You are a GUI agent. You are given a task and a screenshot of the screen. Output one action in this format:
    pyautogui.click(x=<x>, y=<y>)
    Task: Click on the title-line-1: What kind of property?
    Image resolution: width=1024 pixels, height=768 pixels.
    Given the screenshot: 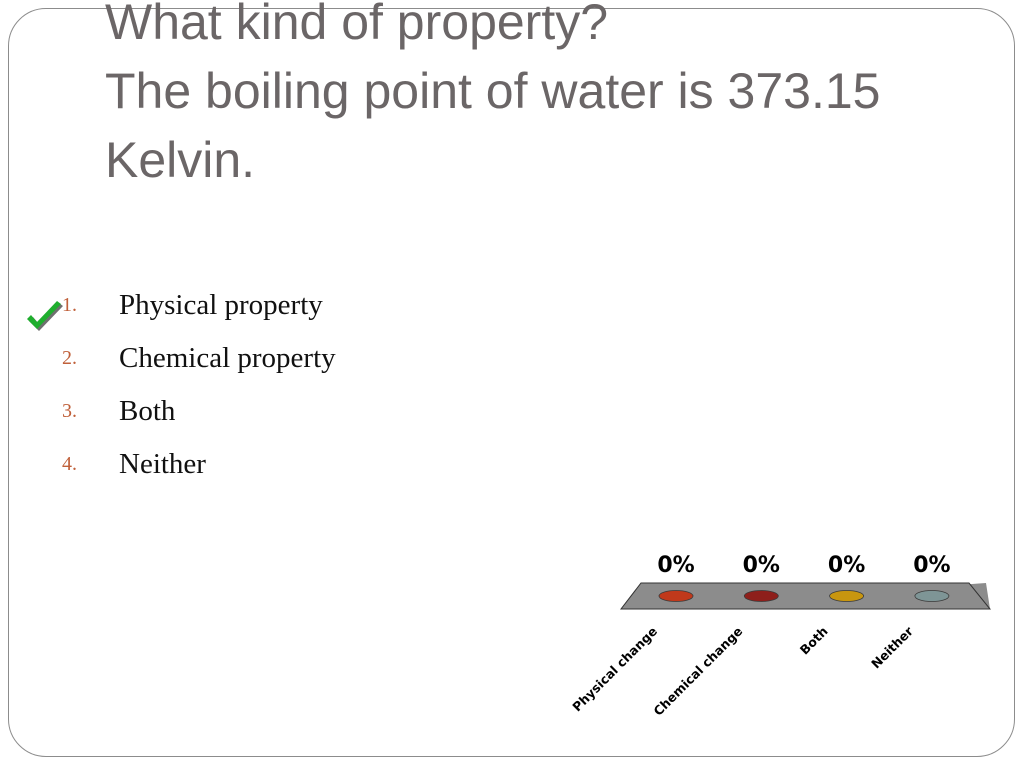 What is the action you would take?
    pyautogui.click(x=357, y=25)
    